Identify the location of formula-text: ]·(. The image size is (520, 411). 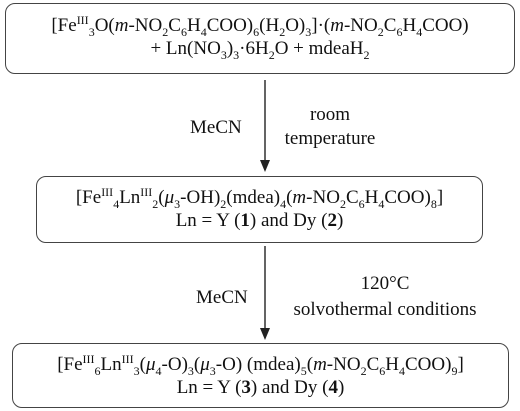
(321, 25).